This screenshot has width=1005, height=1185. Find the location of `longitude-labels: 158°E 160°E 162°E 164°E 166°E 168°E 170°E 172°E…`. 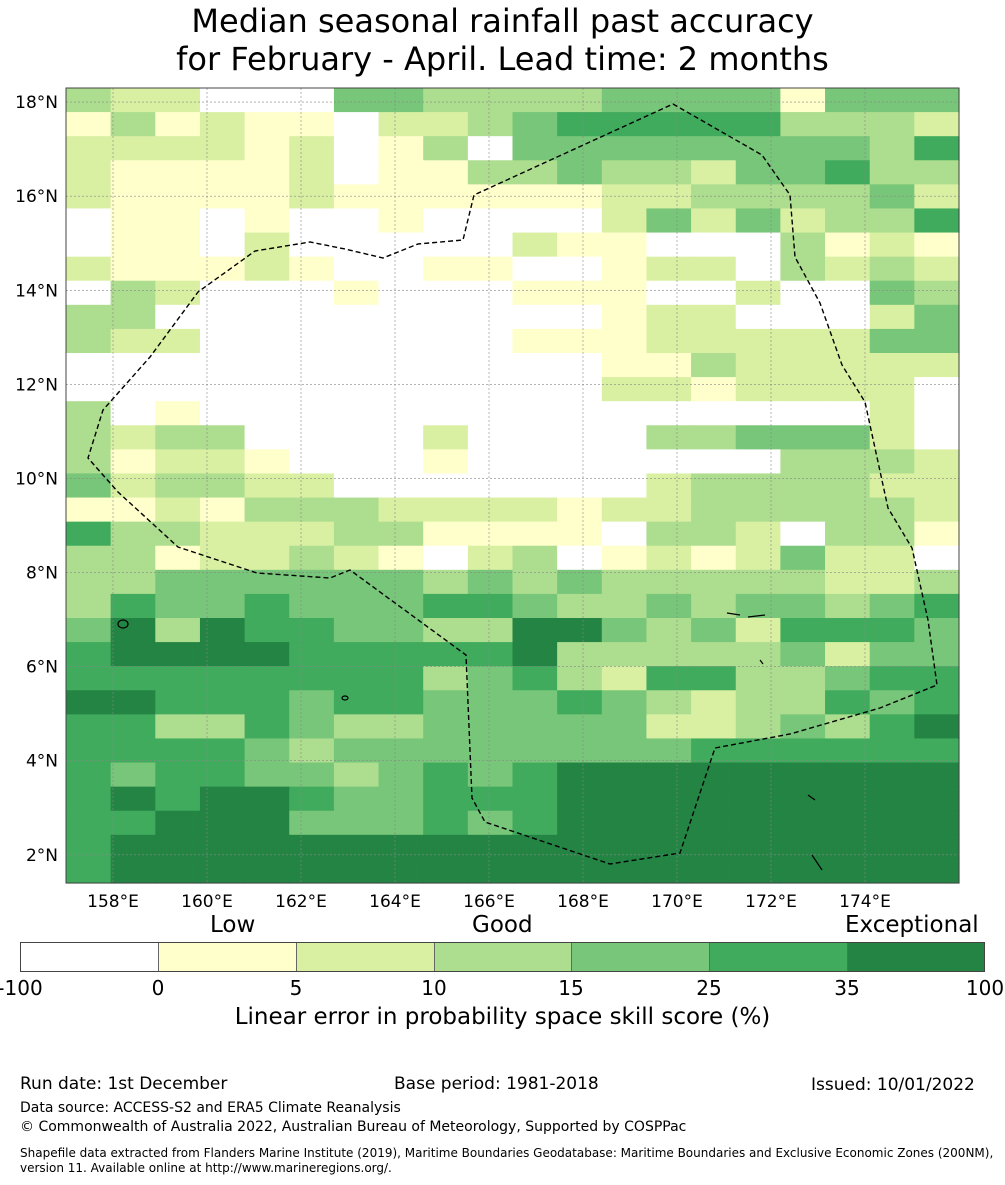

longitude-labels: 158°E 160°E 162°E 164°E 166°E 168°E 170°E 172°E… is located at coordinates (489, 901).